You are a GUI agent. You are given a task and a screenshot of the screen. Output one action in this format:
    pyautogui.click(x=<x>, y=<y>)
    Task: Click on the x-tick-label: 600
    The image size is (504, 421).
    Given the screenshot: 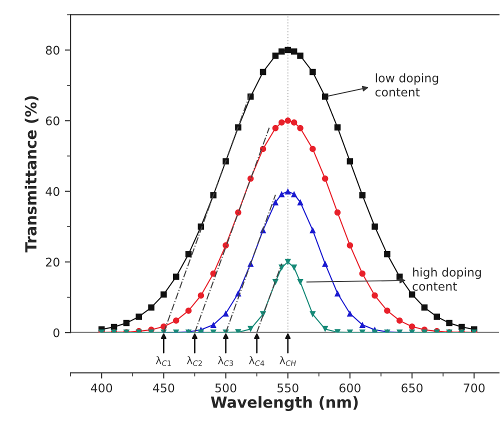 What is the action you would take?
    pyautogui.click(x=350, y=387)
    